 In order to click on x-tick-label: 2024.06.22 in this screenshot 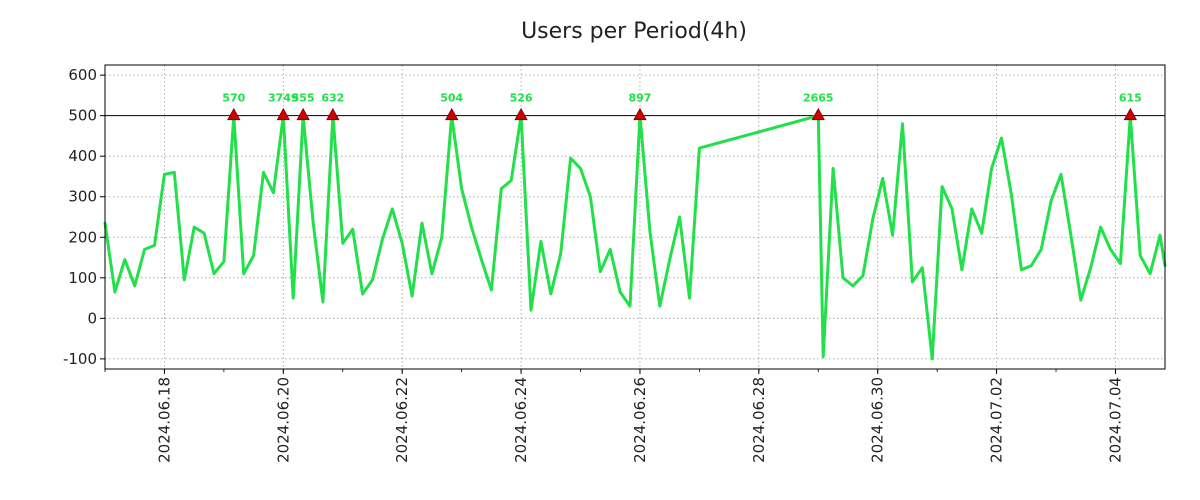, I will do `click(402, 420)`.